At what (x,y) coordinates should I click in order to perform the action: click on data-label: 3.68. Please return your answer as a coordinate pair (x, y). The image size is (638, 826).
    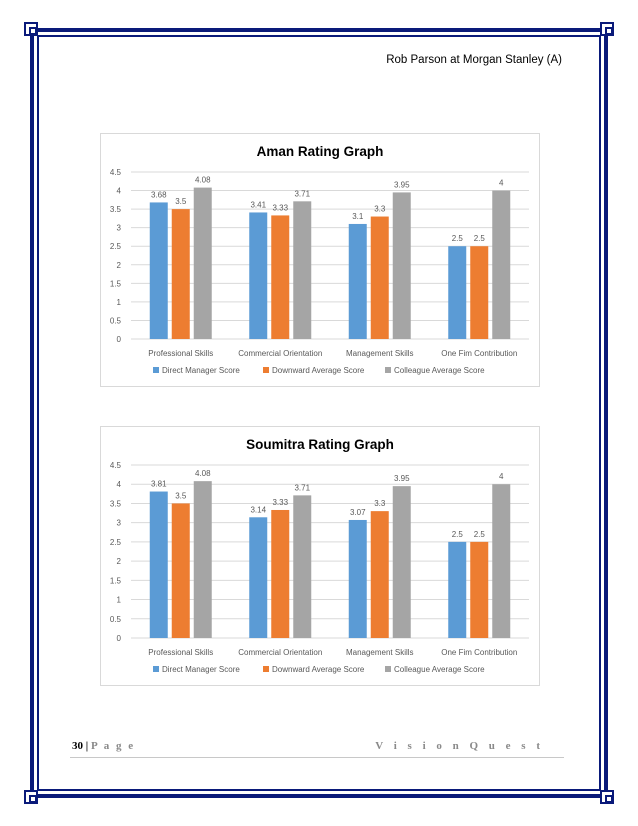
    Looking at the image, I should click on (159, 194).